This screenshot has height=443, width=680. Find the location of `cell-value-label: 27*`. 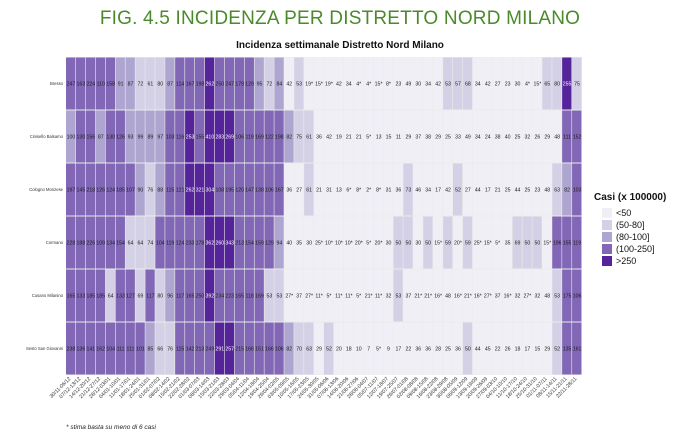

cell-value-label: 27* is located at coordinates (309, 297).